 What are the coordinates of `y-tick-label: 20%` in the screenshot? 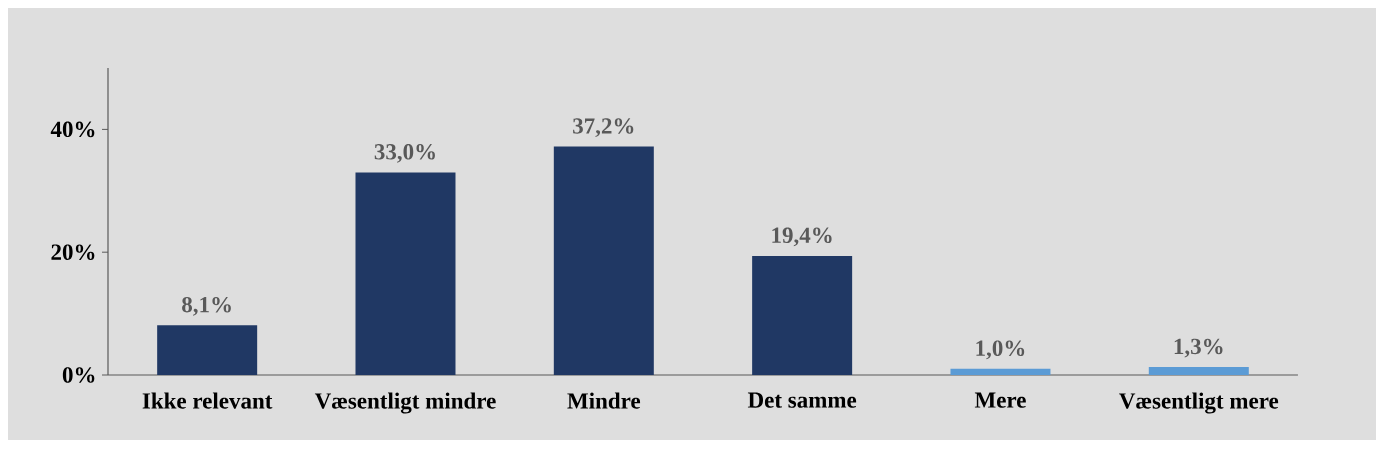 It's located at (73, 252).